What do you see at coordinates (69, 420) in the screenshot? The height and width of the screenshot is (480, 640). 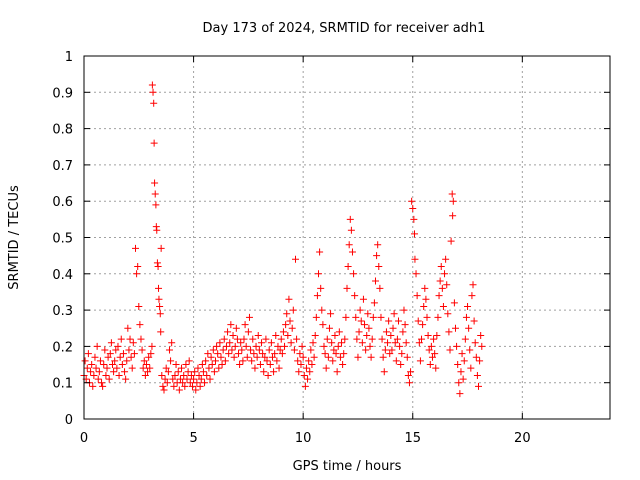 I see `y-tick-label: 0` at bounding box center [69, 420].